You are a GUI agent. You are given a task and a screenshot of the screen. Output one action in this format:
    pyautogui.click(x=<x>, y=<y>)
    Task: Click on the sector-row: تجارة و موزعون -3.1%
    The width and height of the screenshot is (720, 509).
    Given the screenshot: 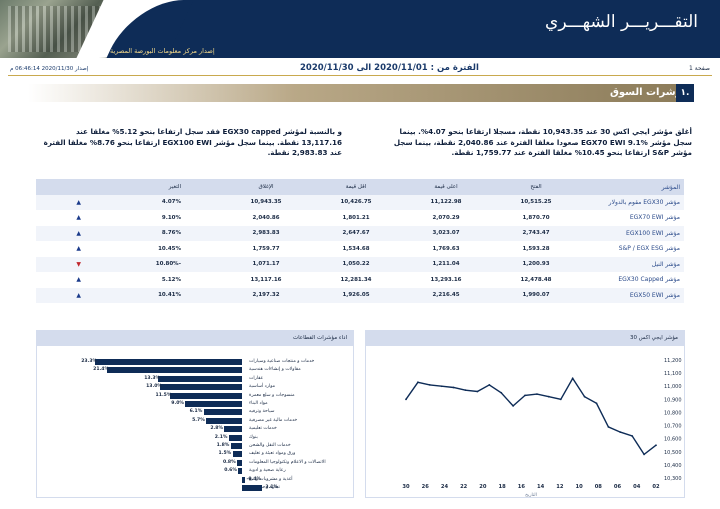 What is the action you would take?
    pyautogui.click(x=195, y=488)
    